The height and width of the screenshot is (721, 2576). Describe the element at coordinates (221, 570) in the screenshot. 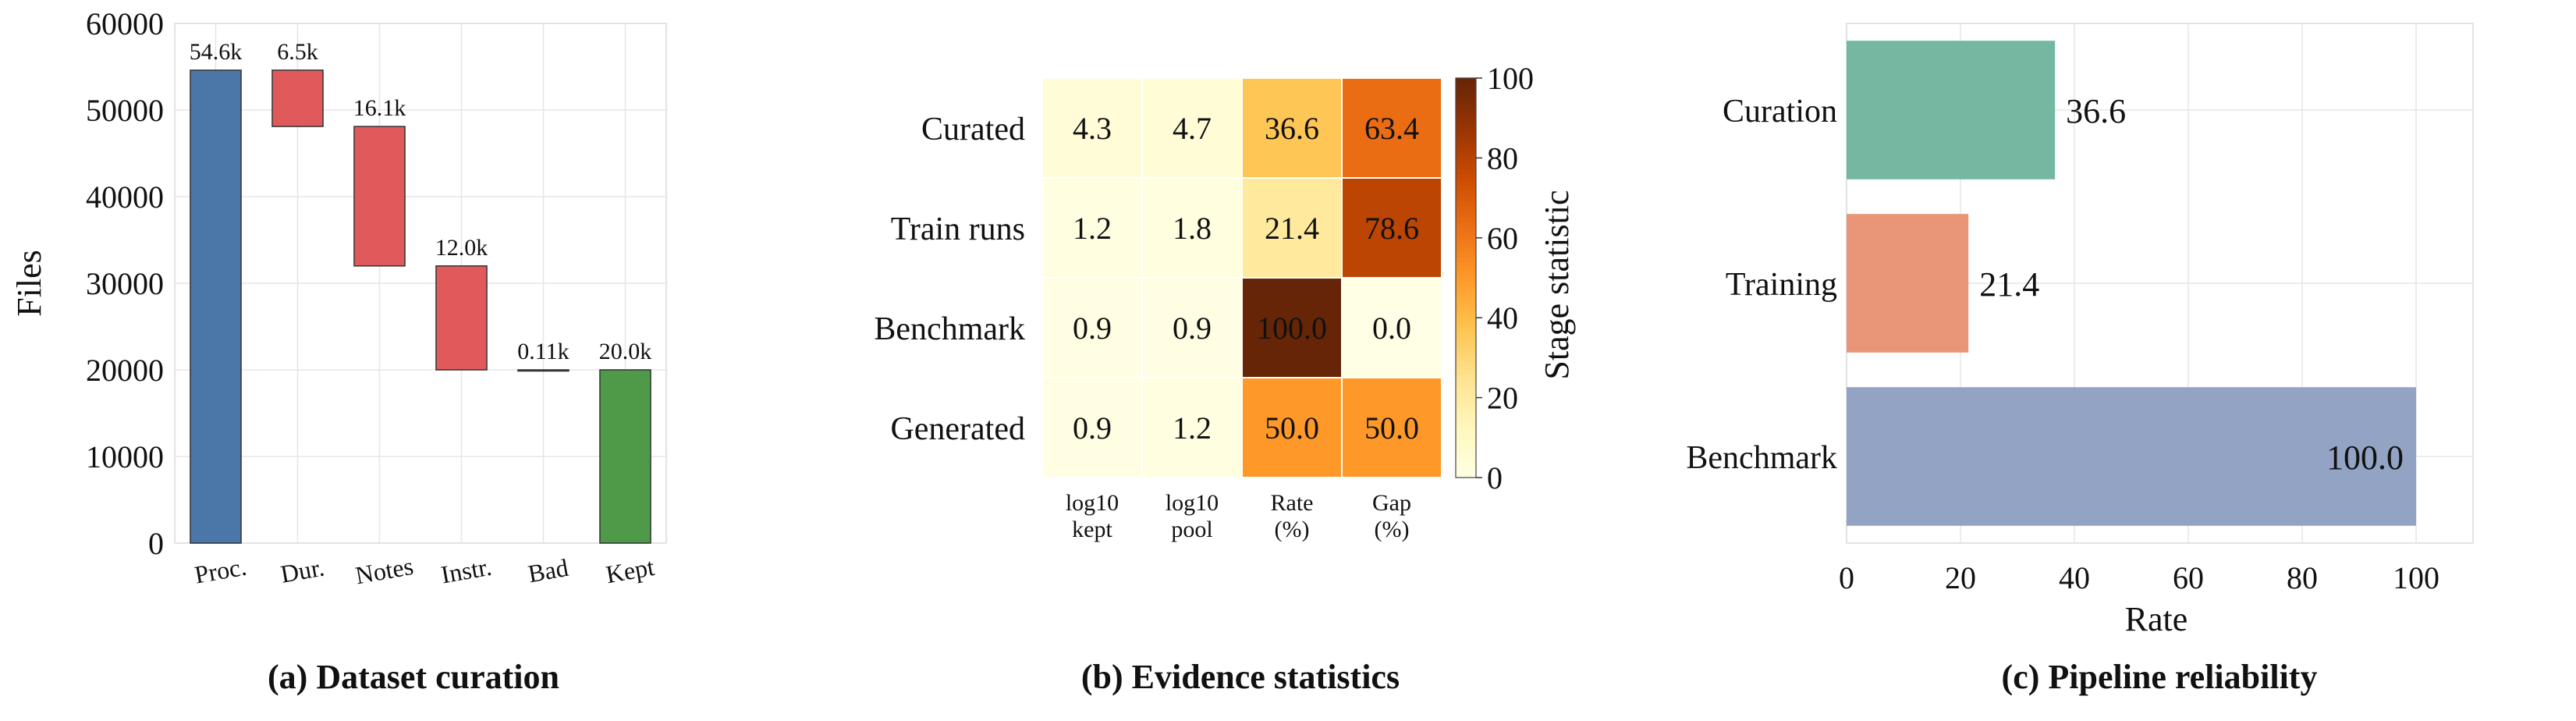

I see `panel-a-x-tick-label: Proc.` at that location.